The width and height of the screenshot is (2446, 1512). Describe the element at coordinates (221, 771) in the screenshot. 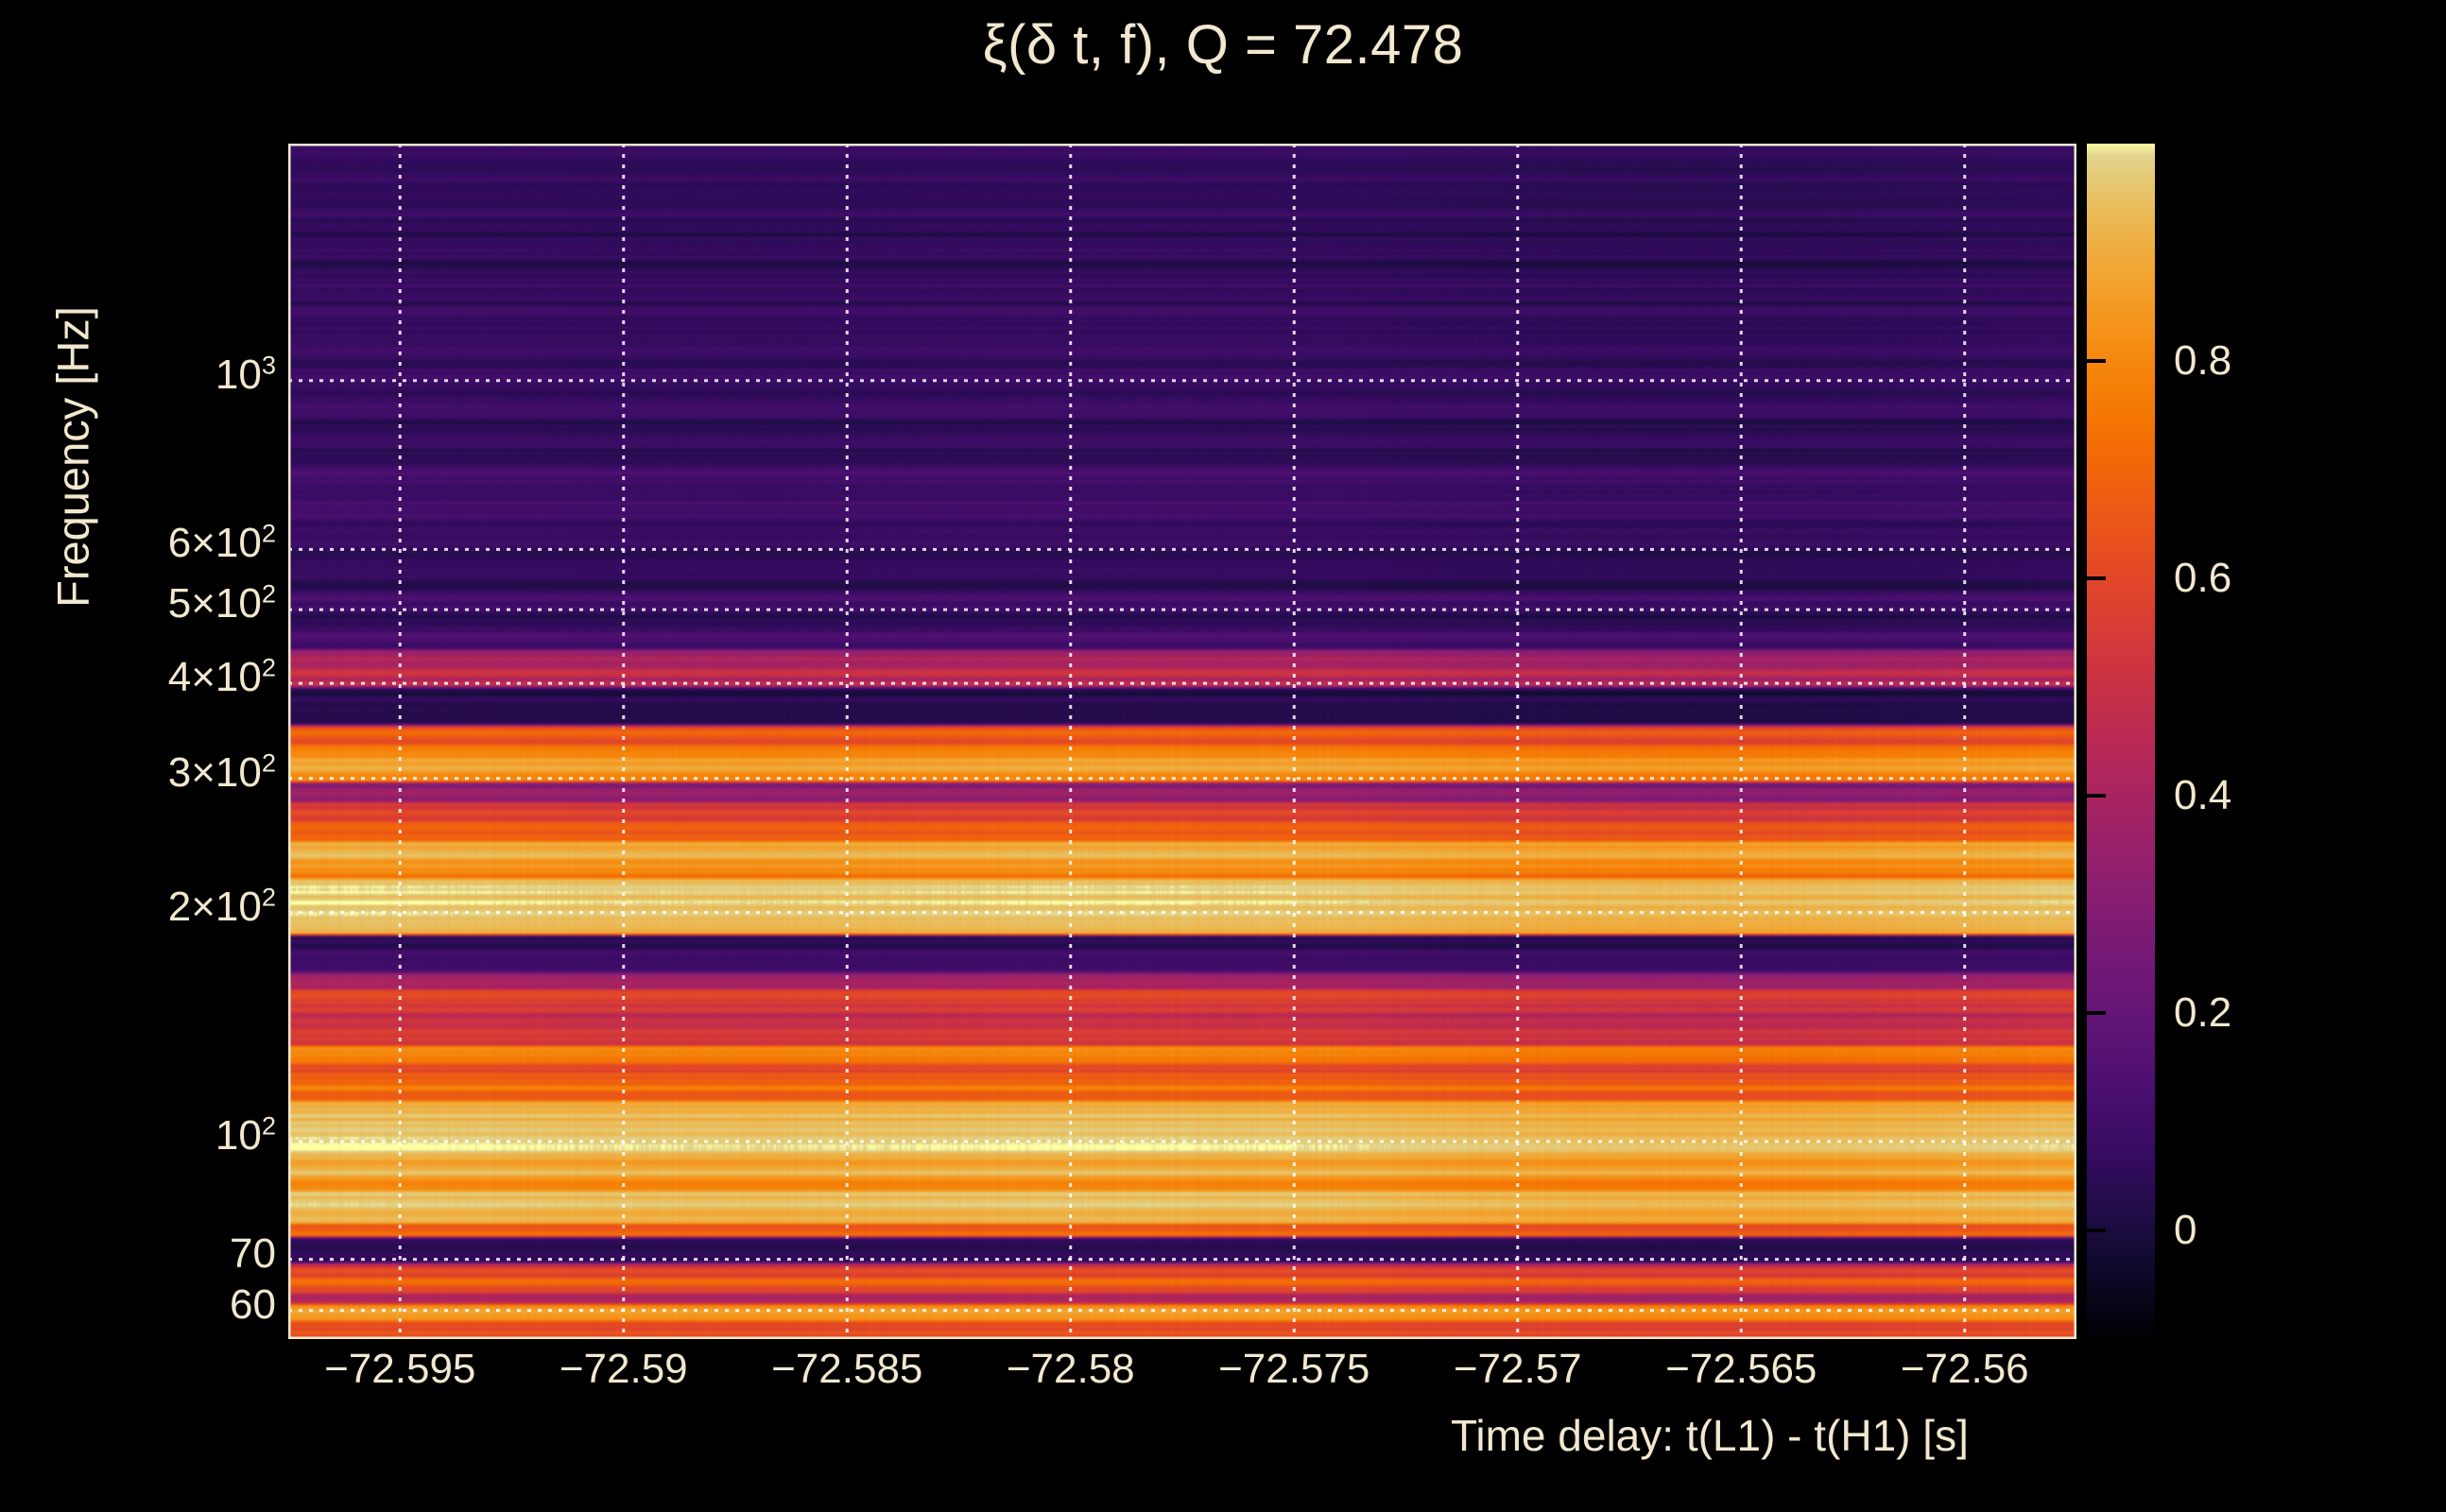

I see `y-tick-label: 3×10²` at that location.